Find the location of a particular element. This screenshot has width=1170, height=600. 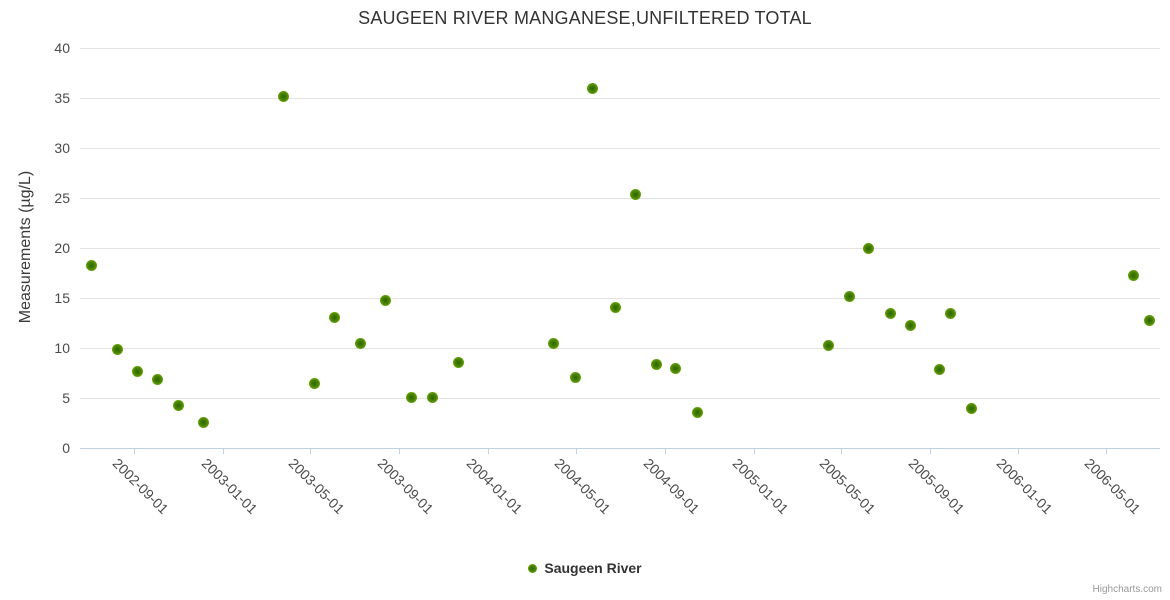

legend-marker-icon is located at coordinates (533, 568).